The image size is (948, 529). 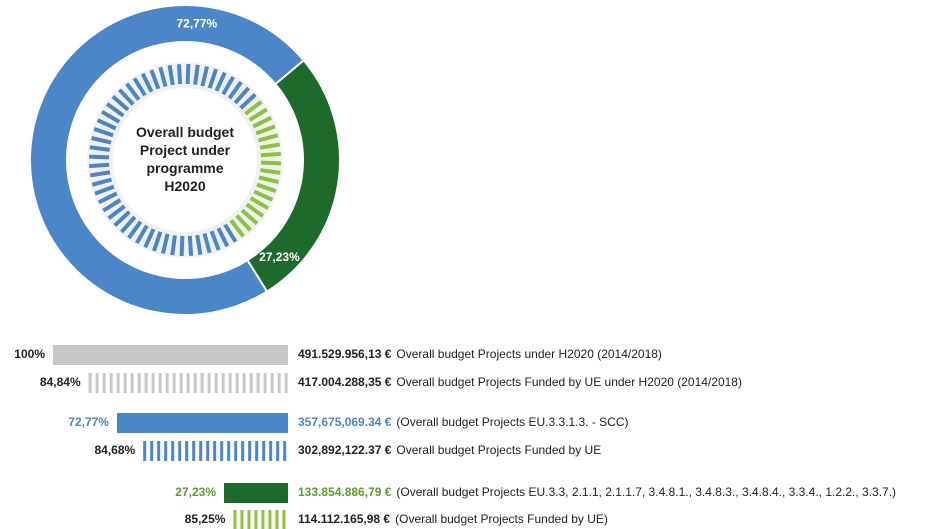 I want to click on amount-label: 133.854.886,79 €, so click(x=345, y=492).